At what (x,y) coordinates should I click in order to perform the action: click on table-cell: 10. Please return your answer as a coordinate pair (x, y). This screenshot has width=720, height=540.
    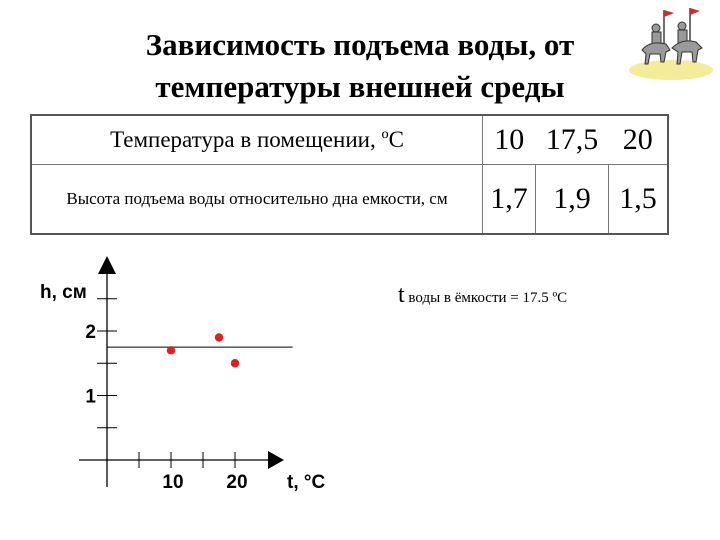
    Looking at the image, I should click on (509, 139).